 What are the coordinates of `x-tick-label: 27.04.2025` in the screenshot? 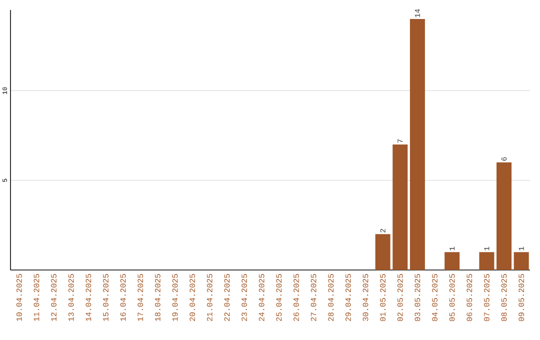 It's located at (313, 297).